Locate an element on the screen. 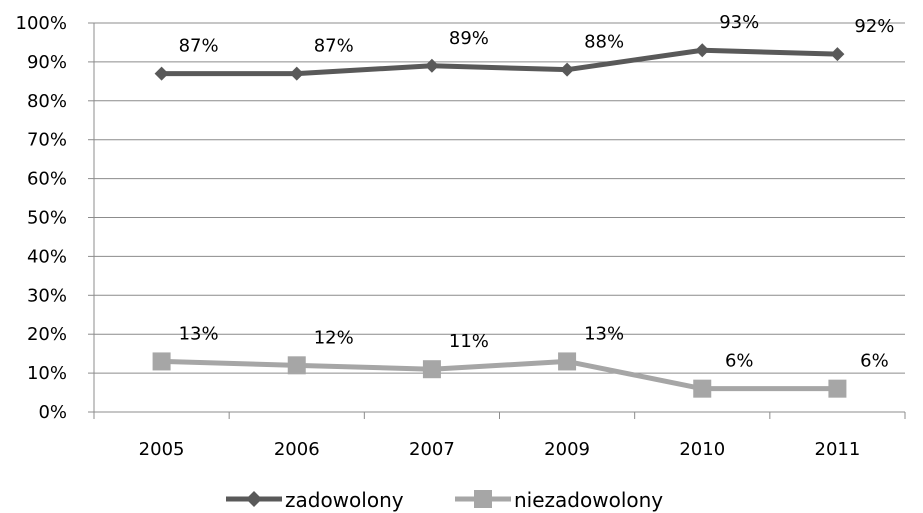 Image resolution: width=923 pixels, height=513 pixels. x-tick-label: 2009 is located at coordinates (567, 449).